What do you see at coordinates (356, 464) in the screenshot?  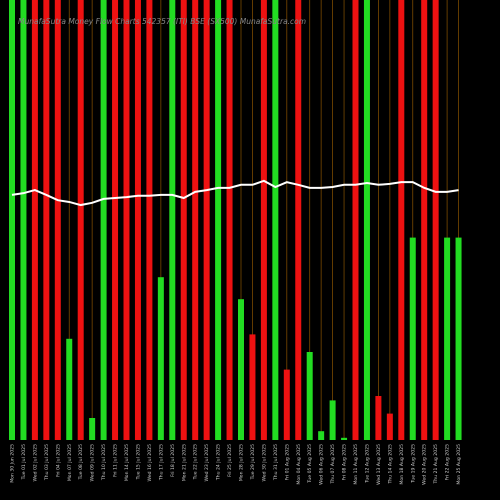 I see `x-tick-label: Mon 11 Aug 2025` at bounding box center [356, 464].